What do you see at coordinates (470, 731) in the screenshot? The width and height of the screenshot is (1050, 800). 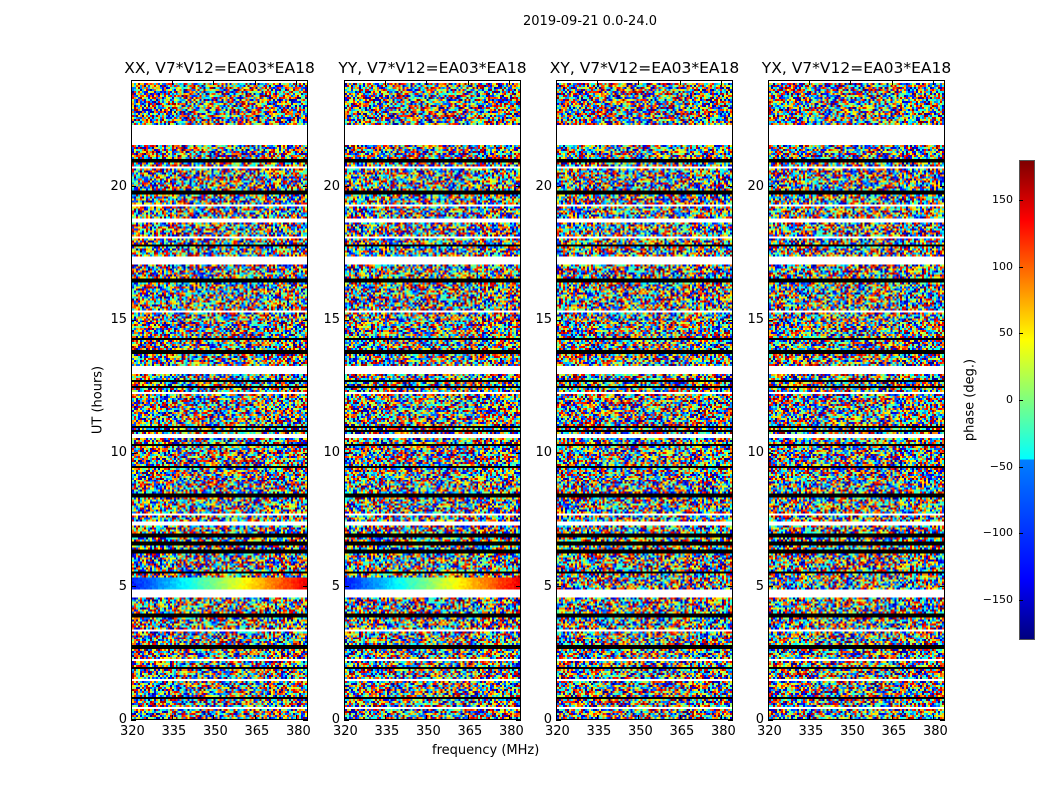 I see `x-tick-label: 365` at bounding box center [470, 731].